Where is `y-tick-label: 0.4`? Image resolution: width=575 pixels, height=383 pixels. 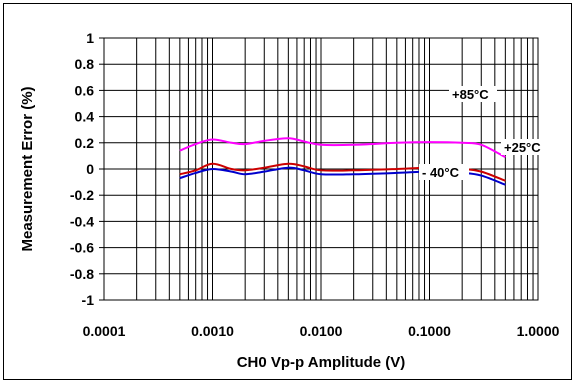
y-tick-label: 0.4 is located at coordinates (85, 117).